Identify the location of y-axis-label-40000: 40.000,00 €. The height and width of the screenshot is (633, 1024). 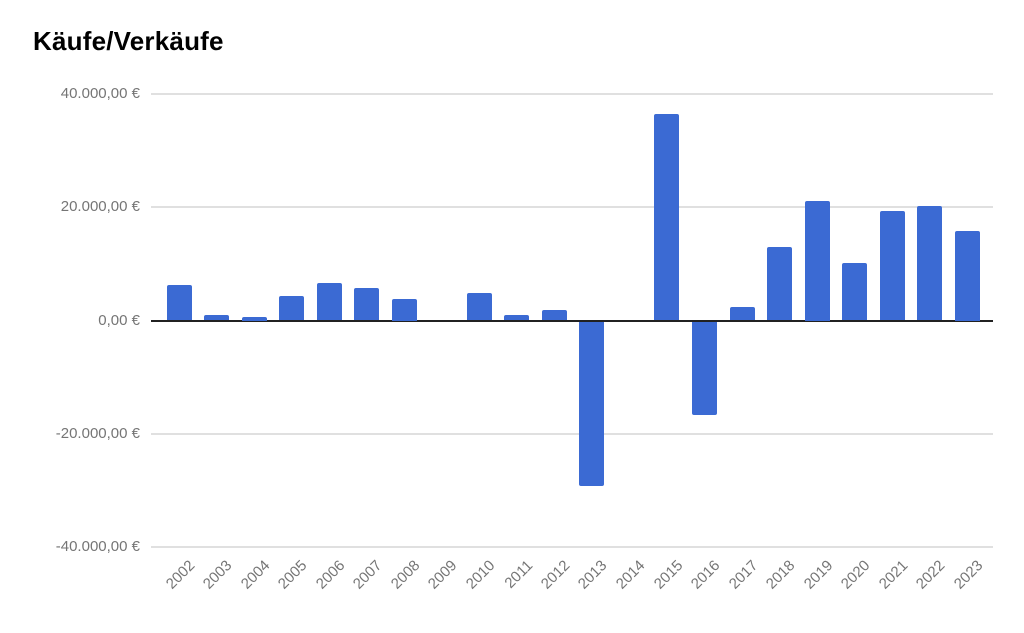
(100, 94).